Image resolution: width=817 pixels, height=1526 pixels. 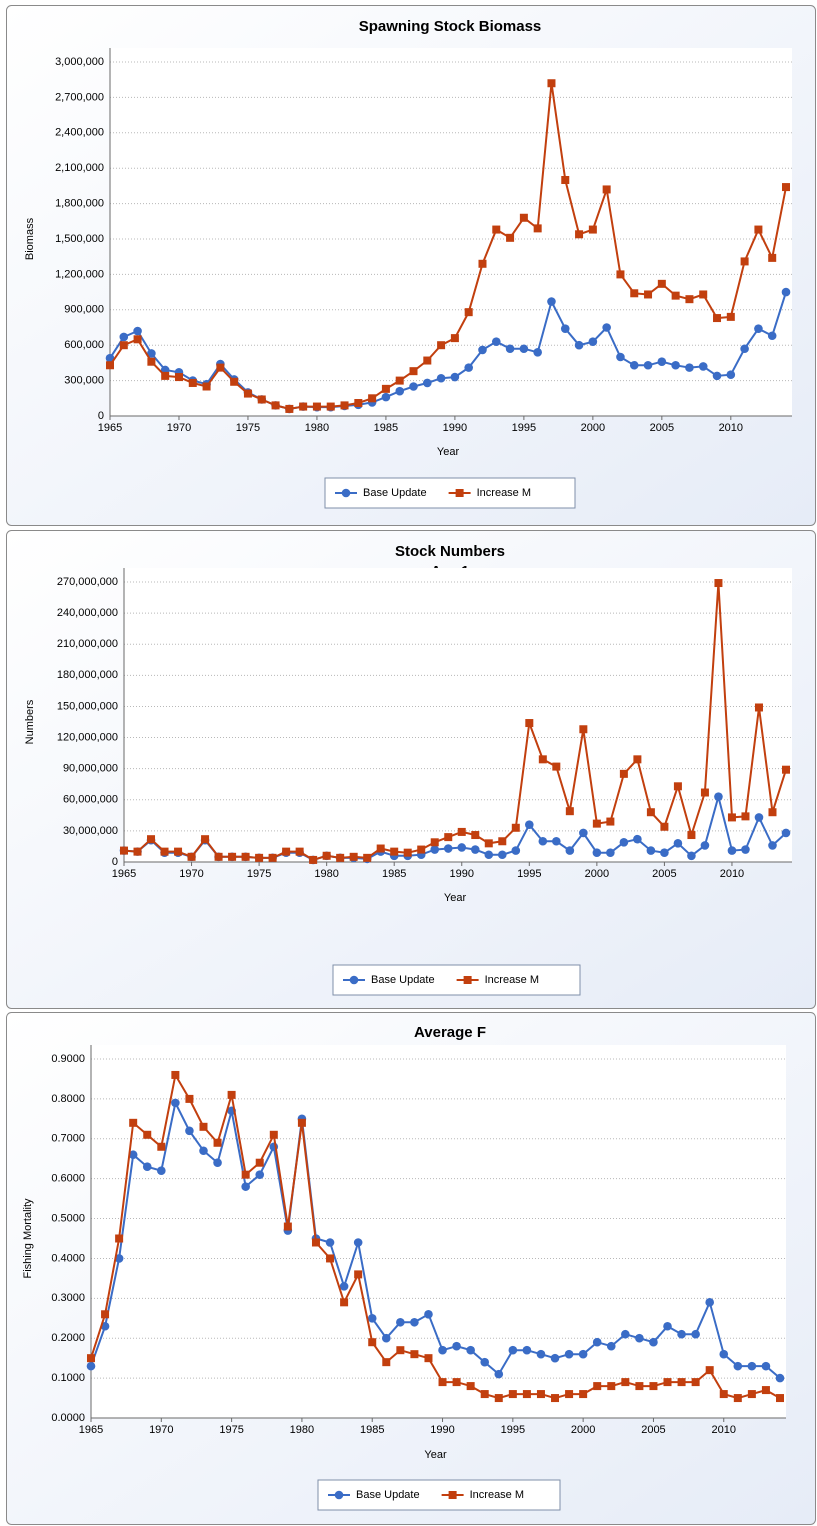 What do you see at coordinates (732, 874) in the screenshot?
I see `x-tick-label: 2010` at bounding box center [732, 874].